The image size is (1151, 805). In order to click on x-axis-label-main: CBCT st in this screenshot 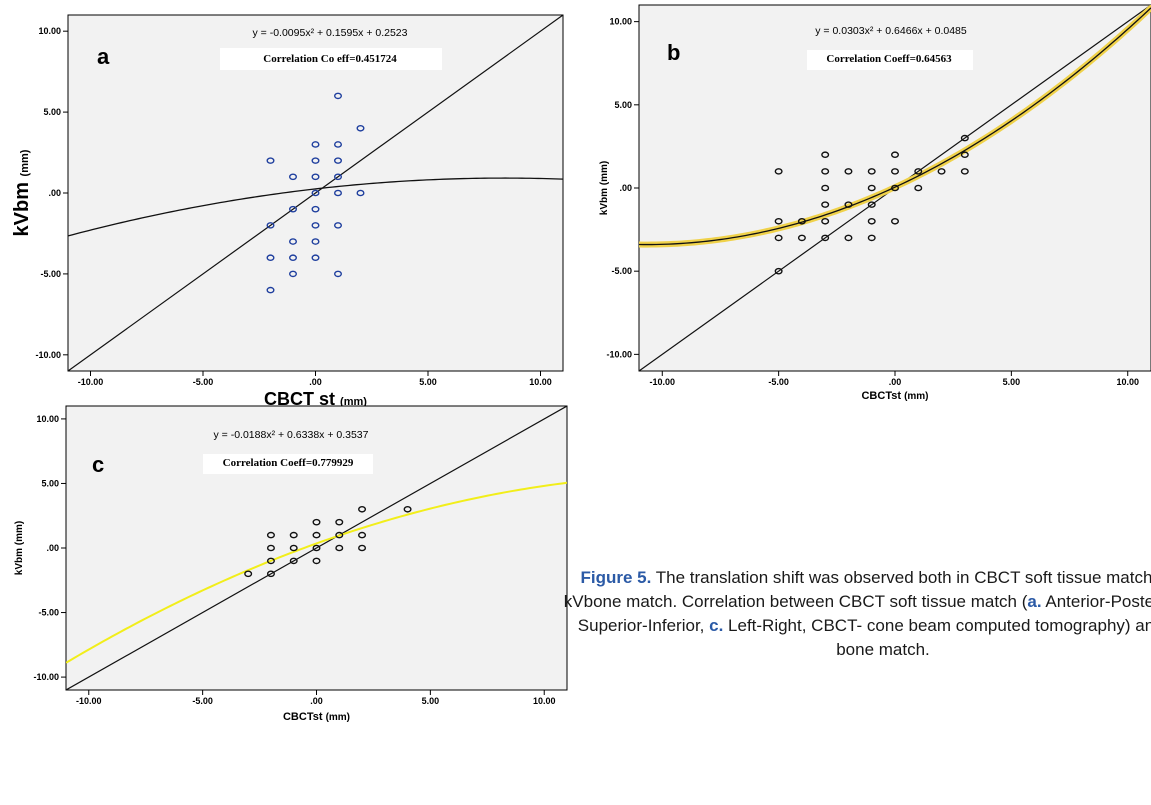, I will do `click(302, 399)`.